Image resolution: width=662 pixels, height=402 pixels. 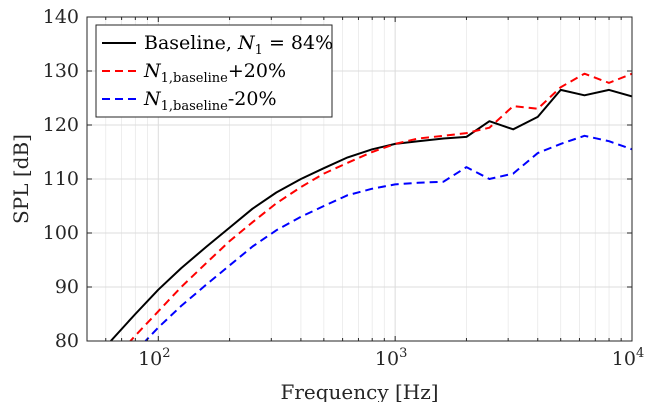 What do you see at coordinates (21, 179) in the screenshot?
I see `y-axis-label: SPL [dB]` at bounding box center [21, 179].